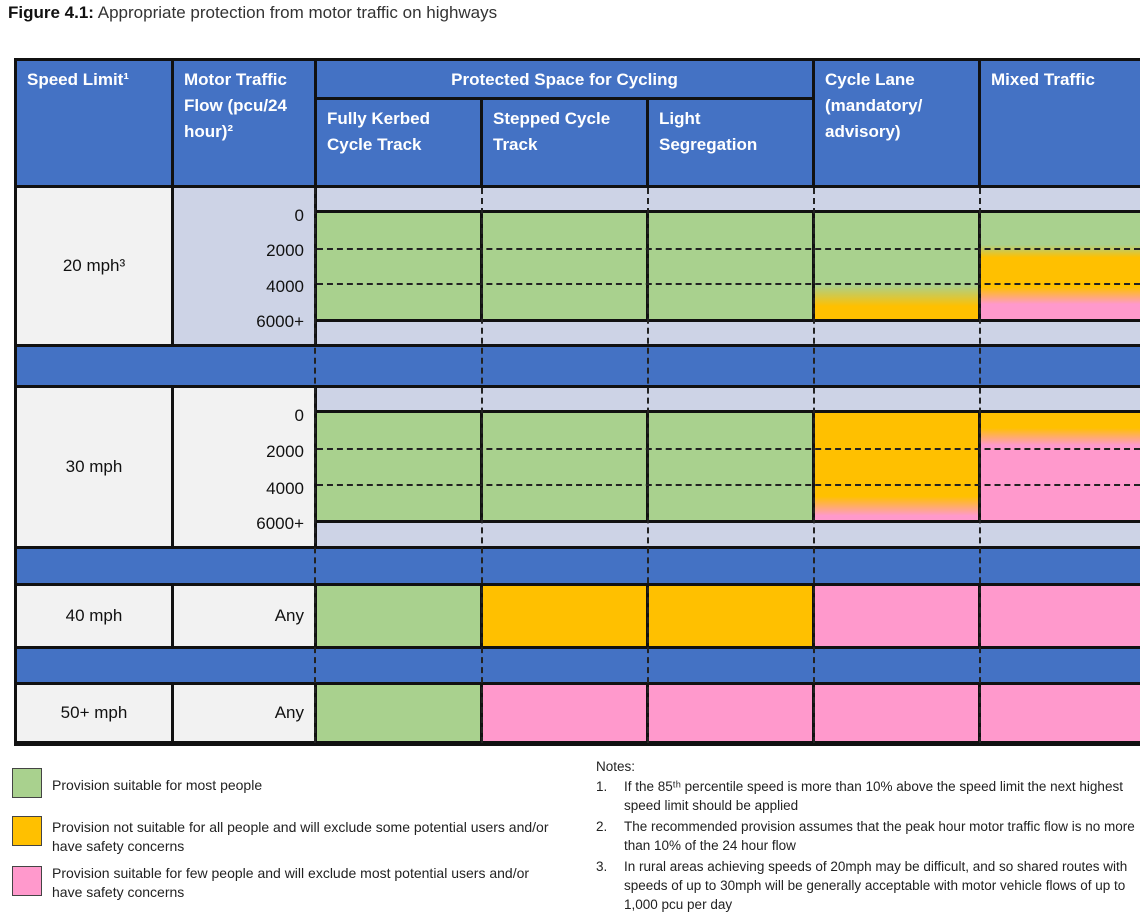  I want to click on cell-20-cycle-lane, so click(896, 266).